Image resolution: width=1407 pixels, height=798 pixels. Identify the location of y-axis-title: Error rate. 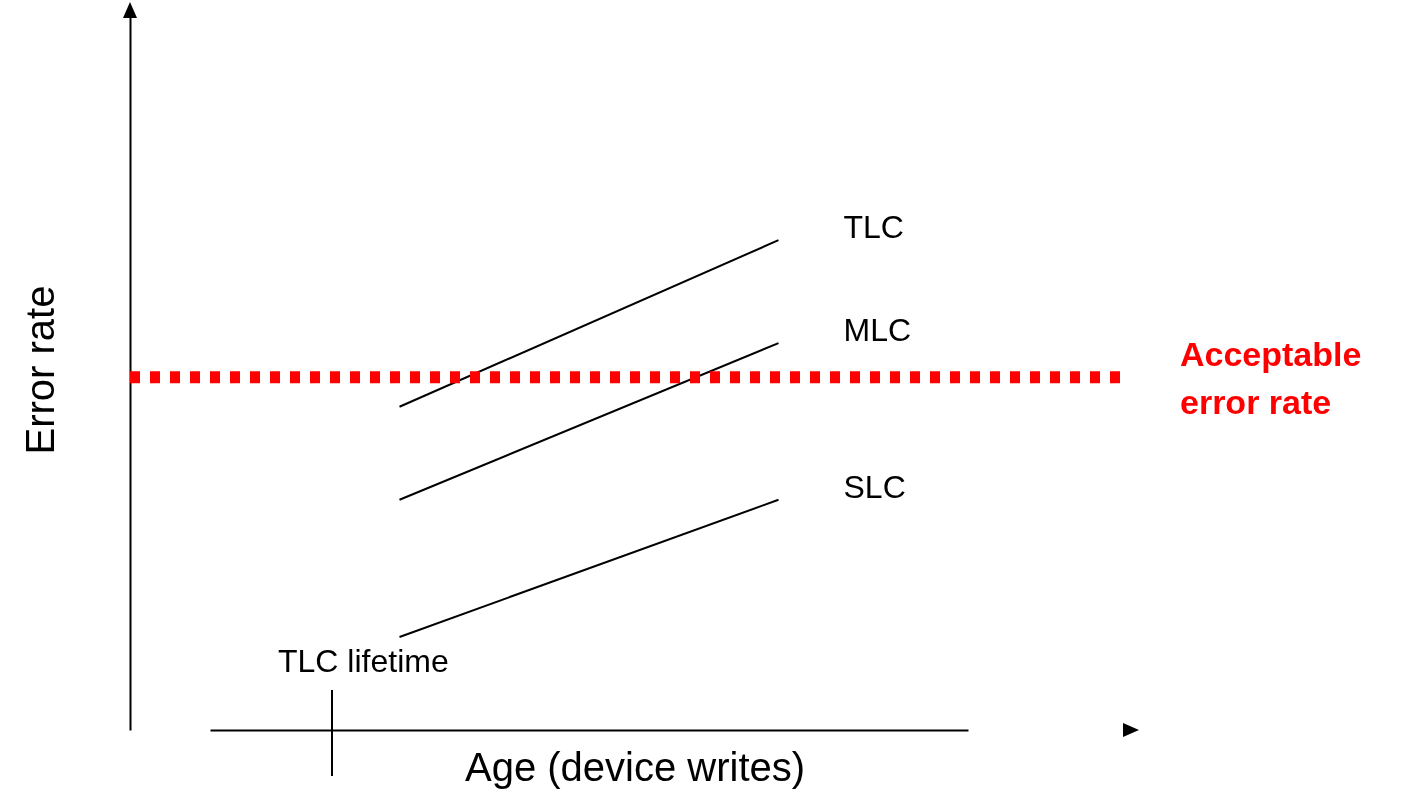
(40, 370).